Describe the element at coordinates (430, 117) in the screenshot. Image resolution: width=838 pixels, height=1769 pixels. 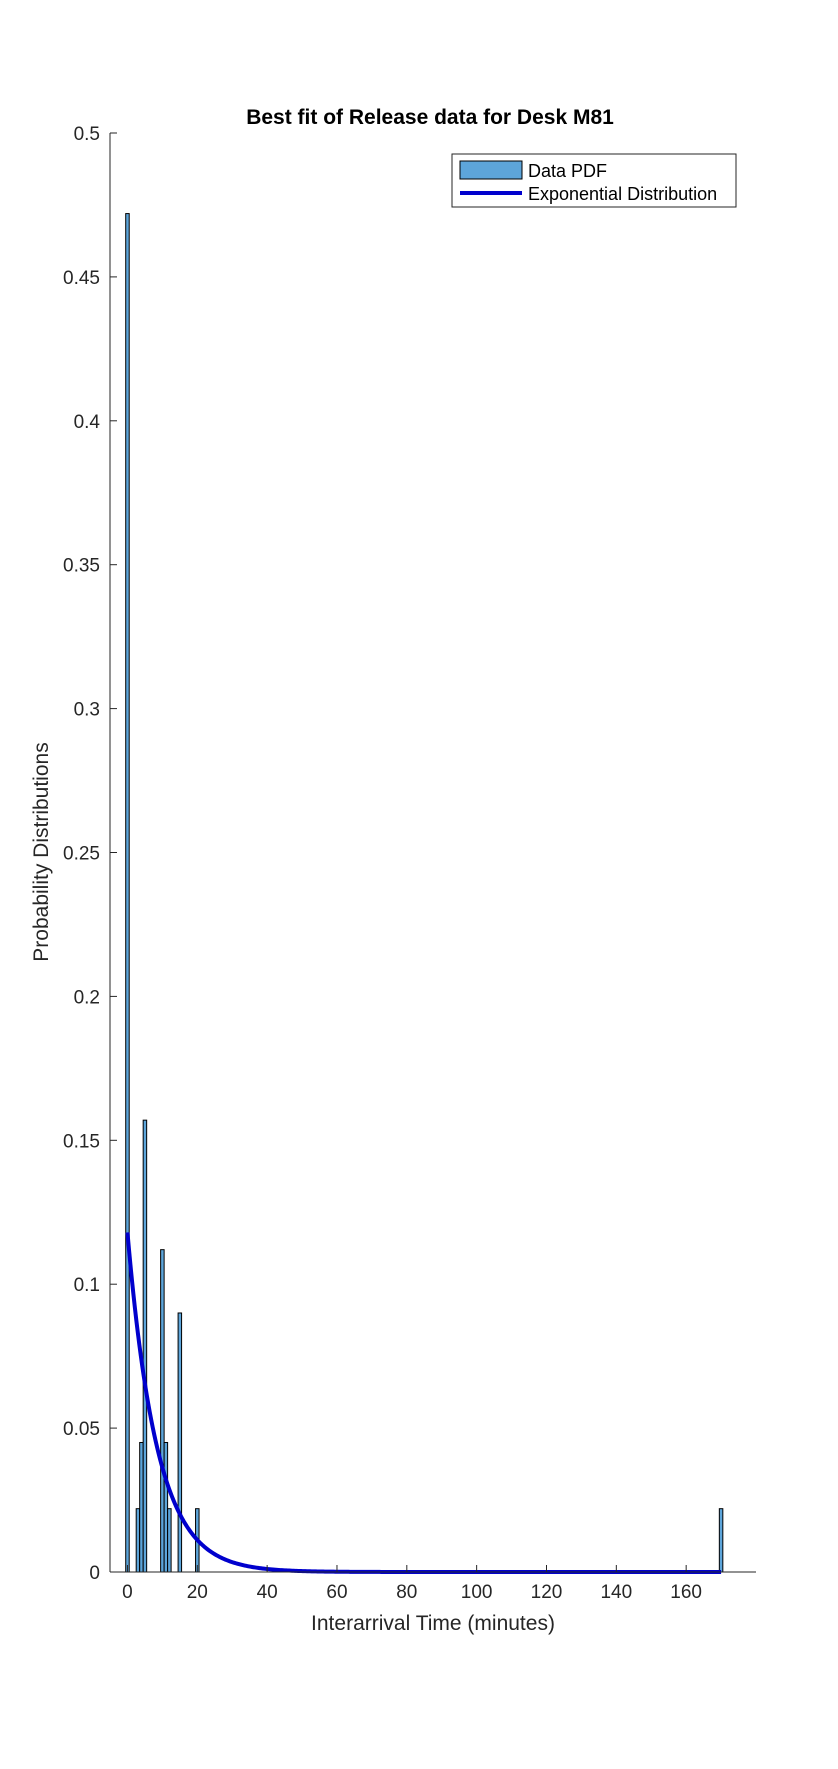
I see `chart-title: Best fit of Release data for Desk M81` at that location.